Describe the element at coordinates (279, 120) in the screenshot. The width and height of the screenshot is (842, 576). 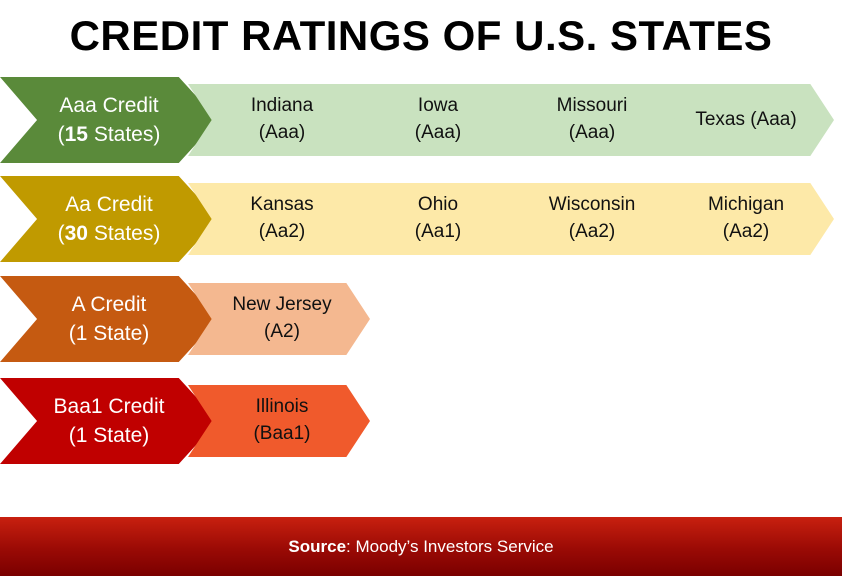
I see `state-chevron-indiana: Indiana (Aaa)` at that location.